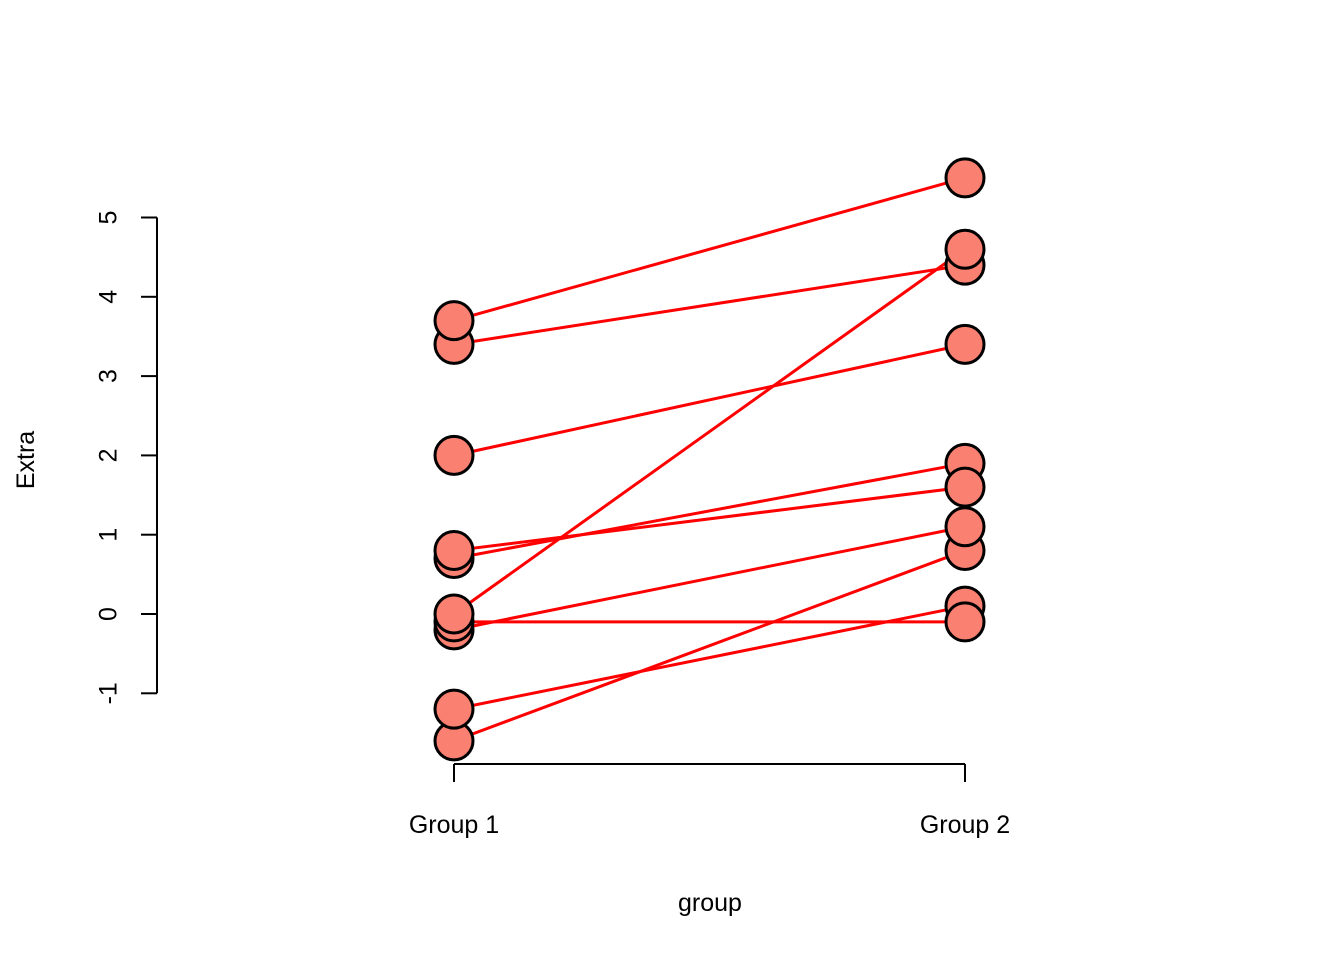 This screenshot has width=1344, height=960. What do you see at coordinates (109, 376) in the screenshot?
I see `y-tick-label: 3` at bounding box center [109, 376].